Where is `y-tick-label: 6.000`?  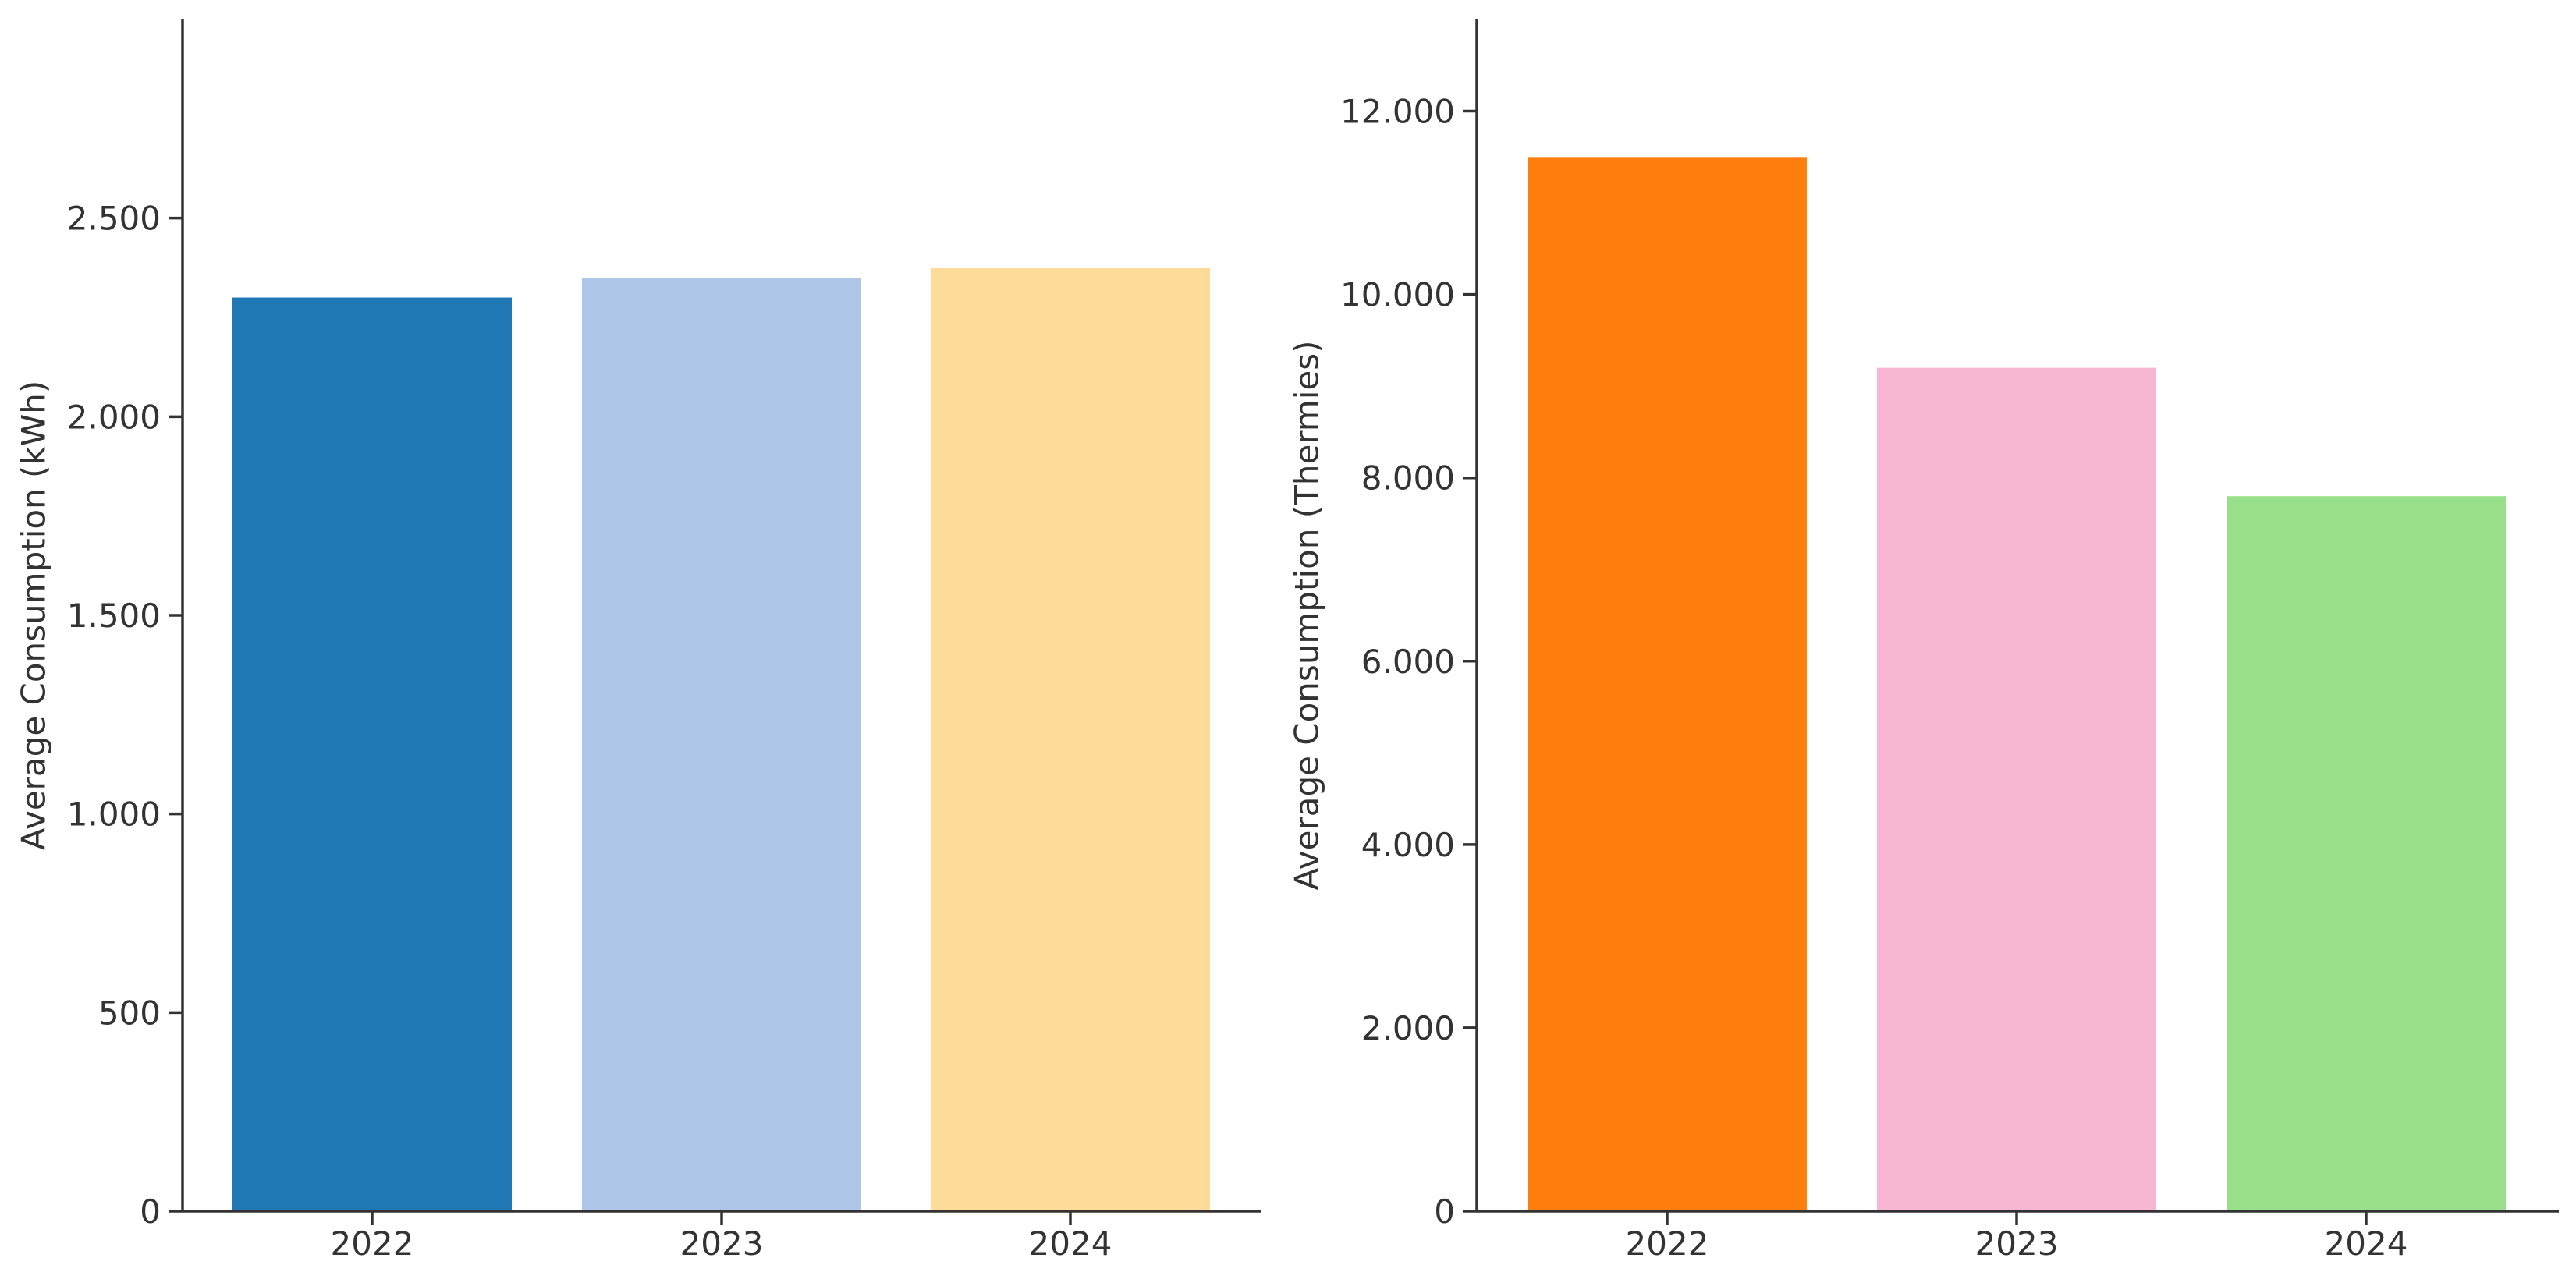
y-tick-label: 6.000 is located at coordinates (1408, 662).